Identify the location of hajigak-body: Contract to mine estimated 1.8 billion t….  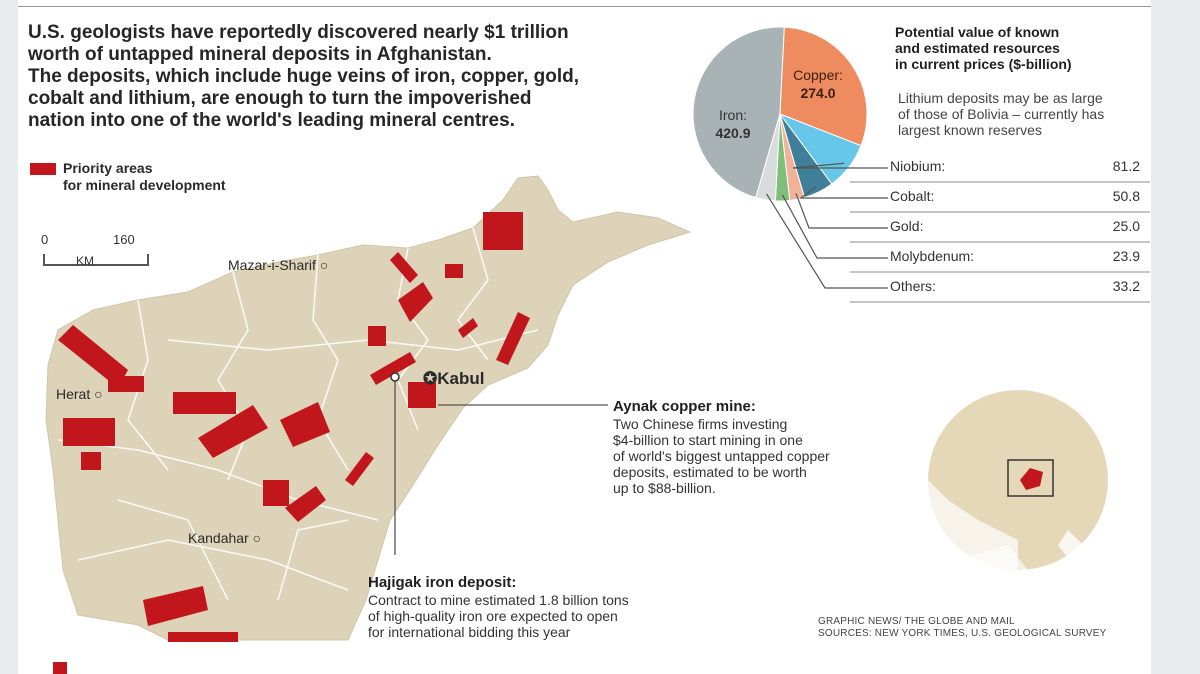
(498, 616).